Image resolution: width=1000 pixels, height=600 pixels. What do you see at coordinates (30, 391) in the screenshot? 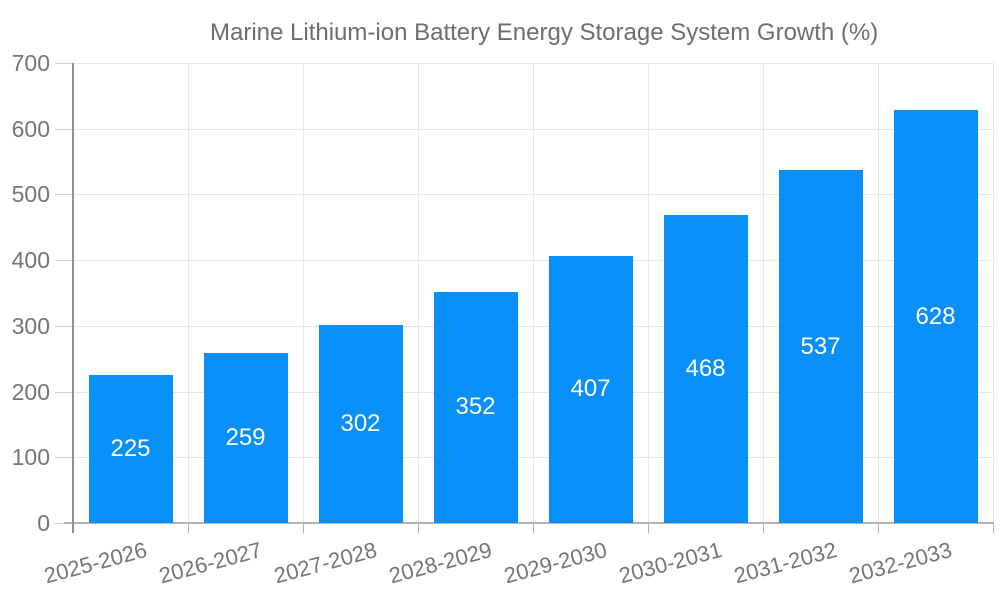
I see `y-axis-tick-label: 200` at bounding box center [30, 391].